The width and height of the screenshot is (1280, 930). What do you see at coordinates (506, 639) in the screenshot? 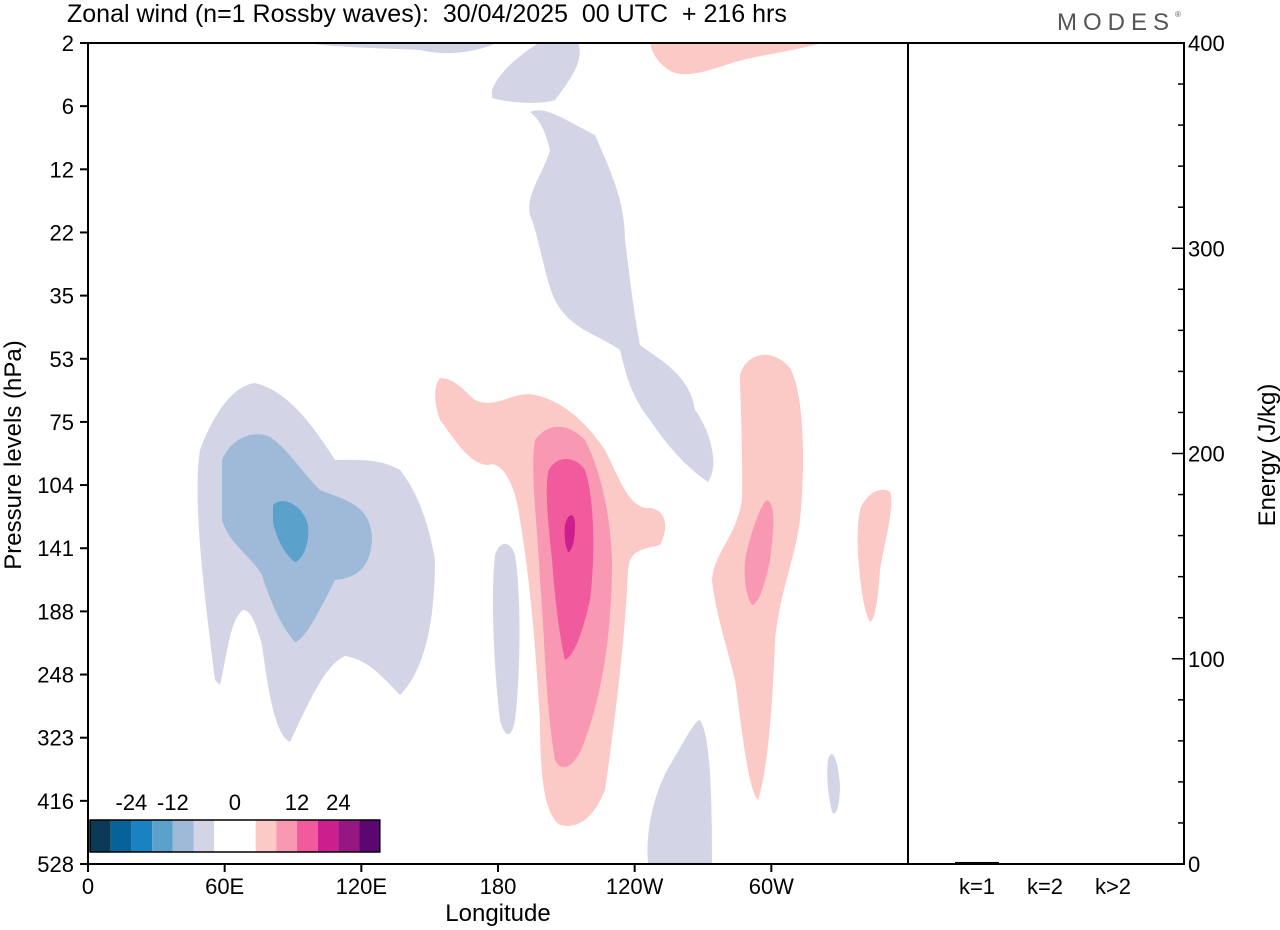
I see `contour-neg-strip` at bounding box center [506, 639].